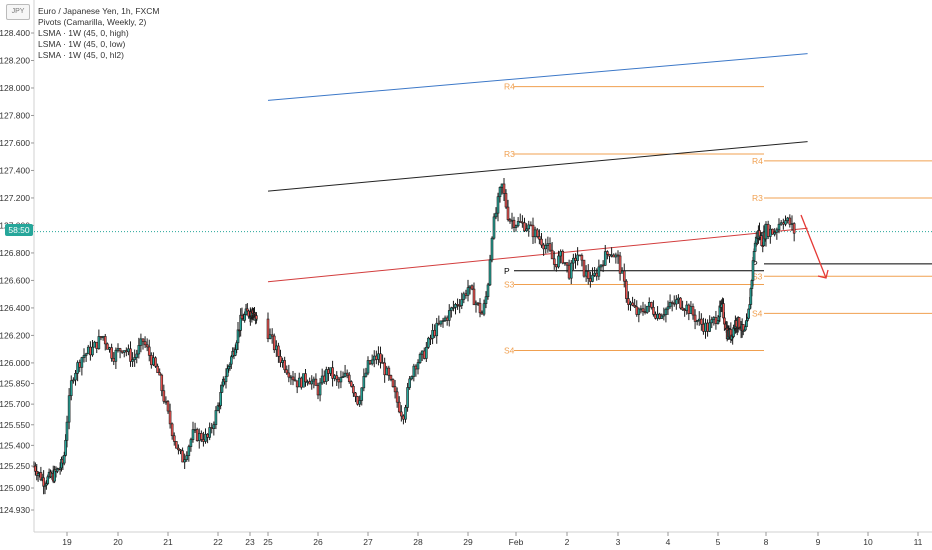 The height and width of the screenshot is (550, 932). Describe the element at coordinates (67, 542) in the screenshot. I see `x-tick-label: 19` at that location.